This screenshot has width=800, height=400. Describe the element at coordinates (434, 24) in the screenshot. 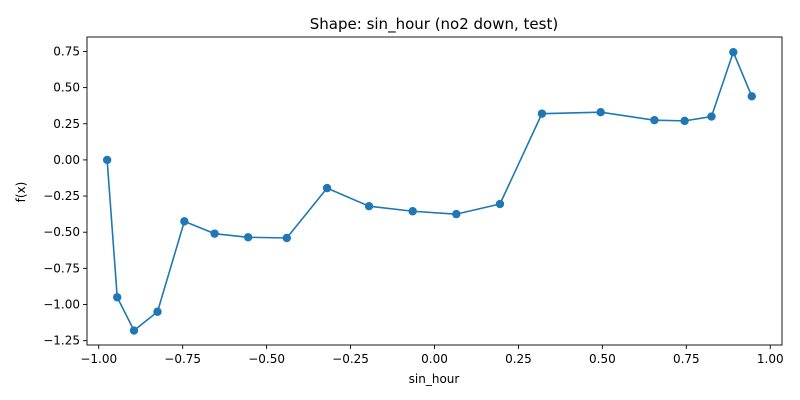

I see `chart-title: Shape: sin_hour (no2 down, test)` at that location.